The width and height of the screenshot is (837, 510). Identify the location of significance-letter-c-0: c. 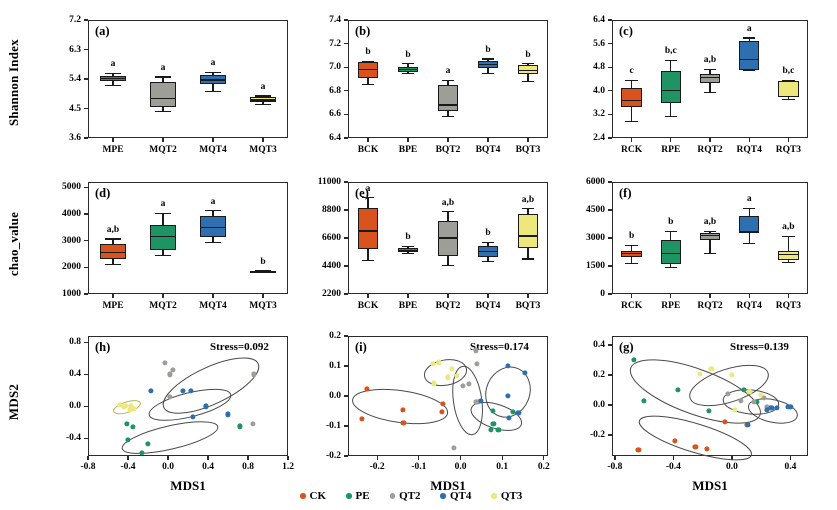
(631, 71).